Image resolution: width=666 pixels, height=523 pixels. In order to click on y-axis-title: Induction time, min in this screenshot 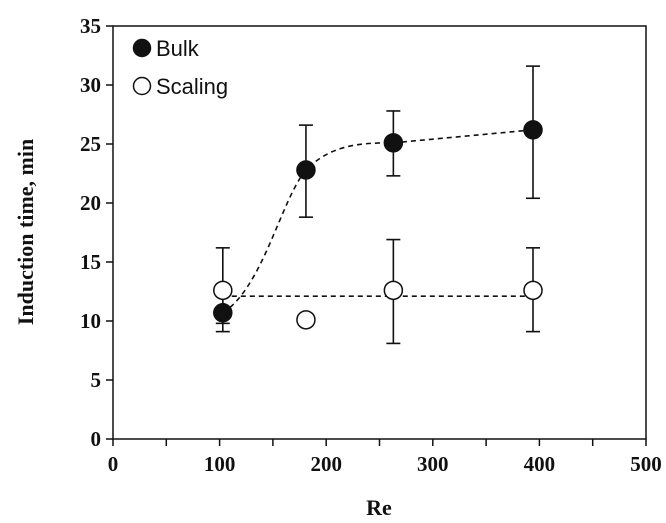, I will do `click(25, 232)`.